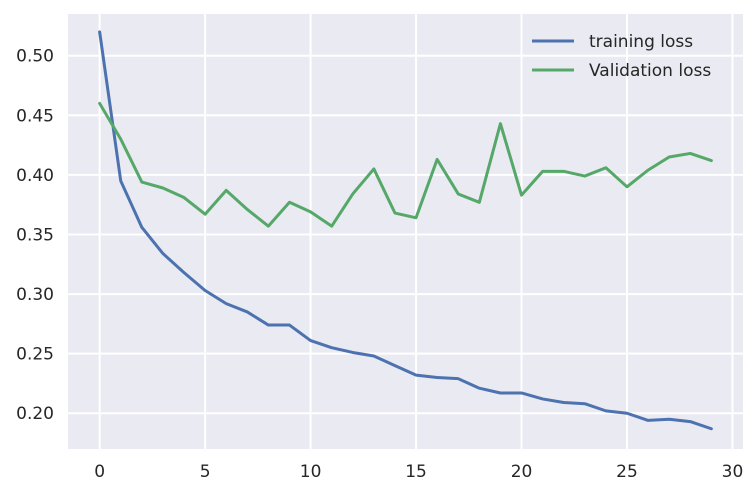 This screenshot has height=496, width=753. I want to click on x-tick-label: 15, so click(416, 472).